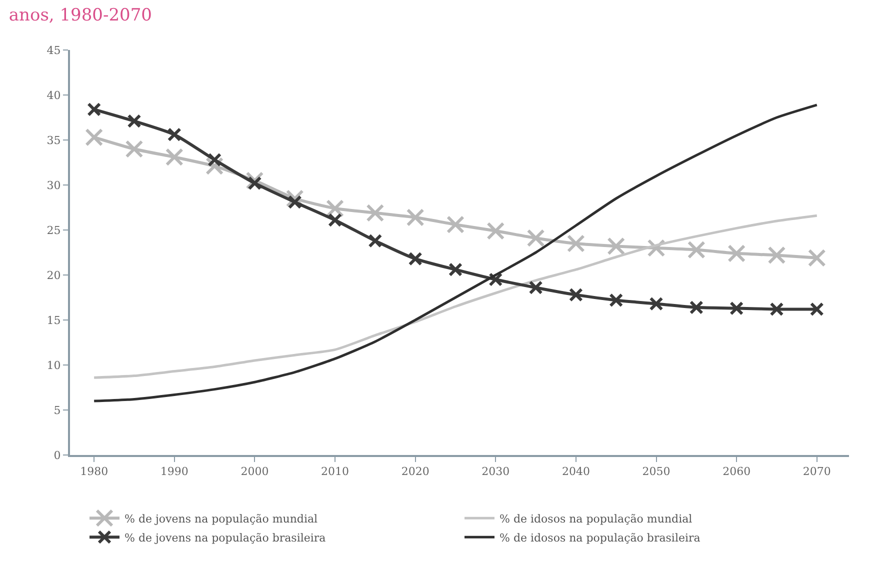 The width and height of the screenshot is (889, 565). I want to click on y-tick-label: 35, so click(53, 140).